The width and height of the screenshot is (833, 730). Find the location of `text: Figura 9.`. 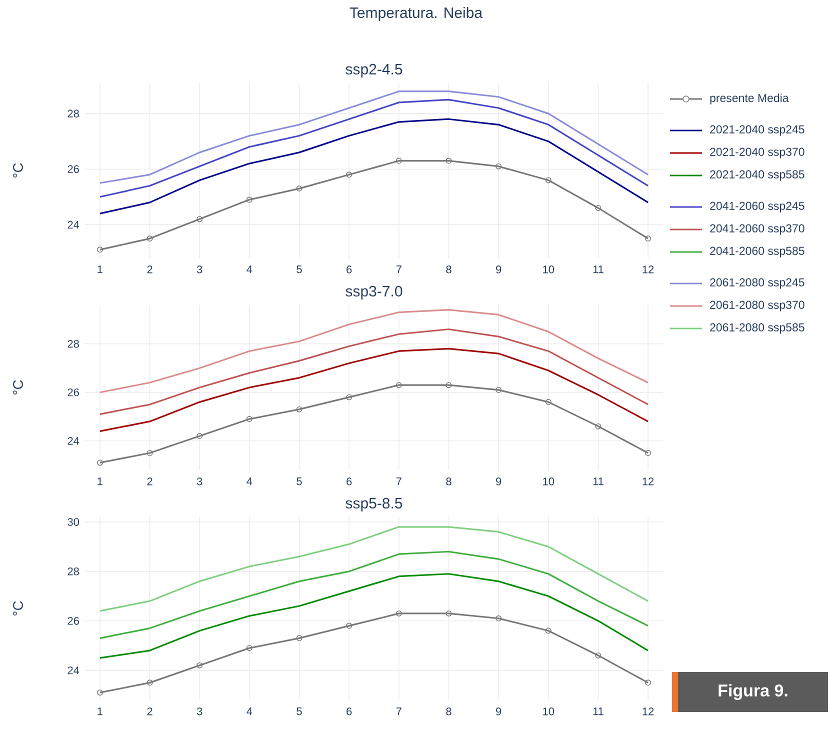

text: Figura 9. is located at coordinates (753, 692).